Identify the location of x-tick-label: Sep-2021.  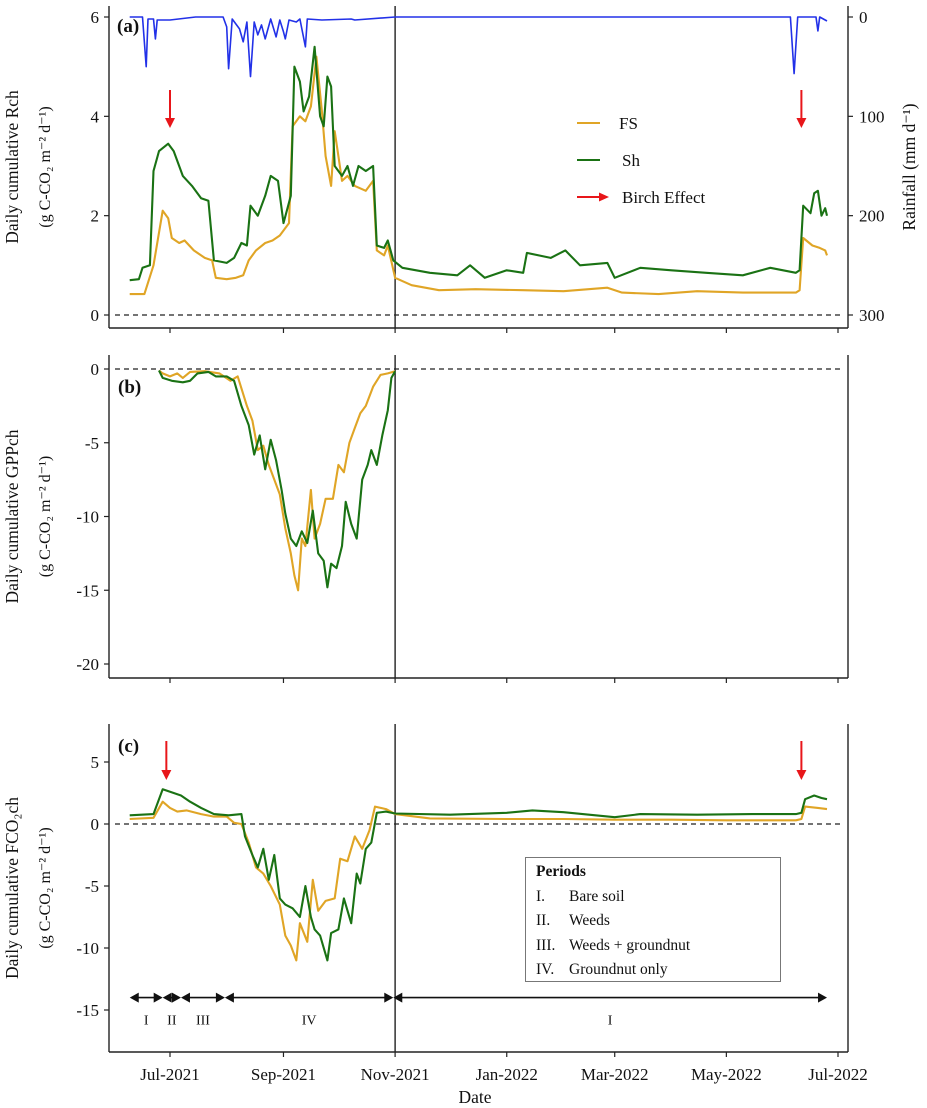
(283, 1074).